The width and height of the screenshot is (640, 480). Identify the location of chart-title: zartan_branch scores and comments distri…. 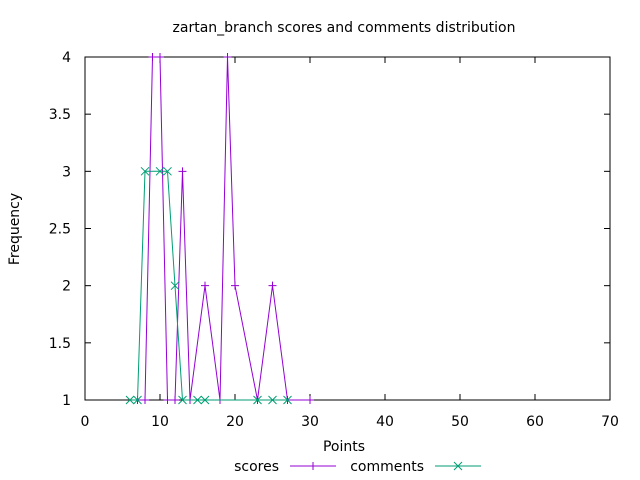
(344, 28).